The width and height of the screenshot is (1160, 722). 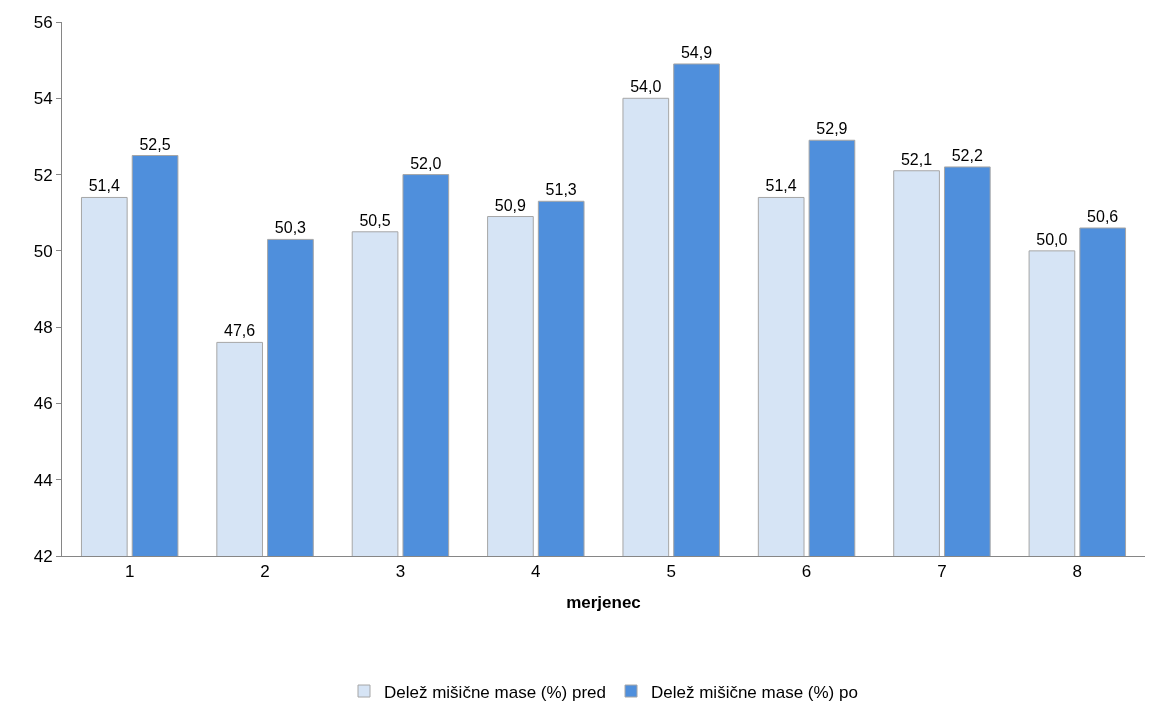 What do you see at coordinates (832, 129) in the screenshot?
I see `data-label: 52,9` at bounding box center [832, 129].